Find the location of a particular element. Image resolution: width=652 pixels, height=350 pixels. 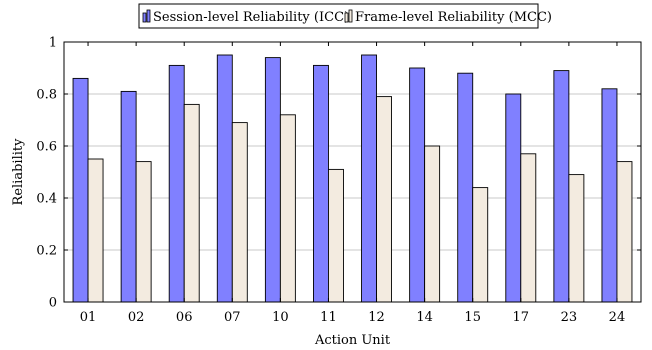

legend-frame is located at coordinates (338, 16).